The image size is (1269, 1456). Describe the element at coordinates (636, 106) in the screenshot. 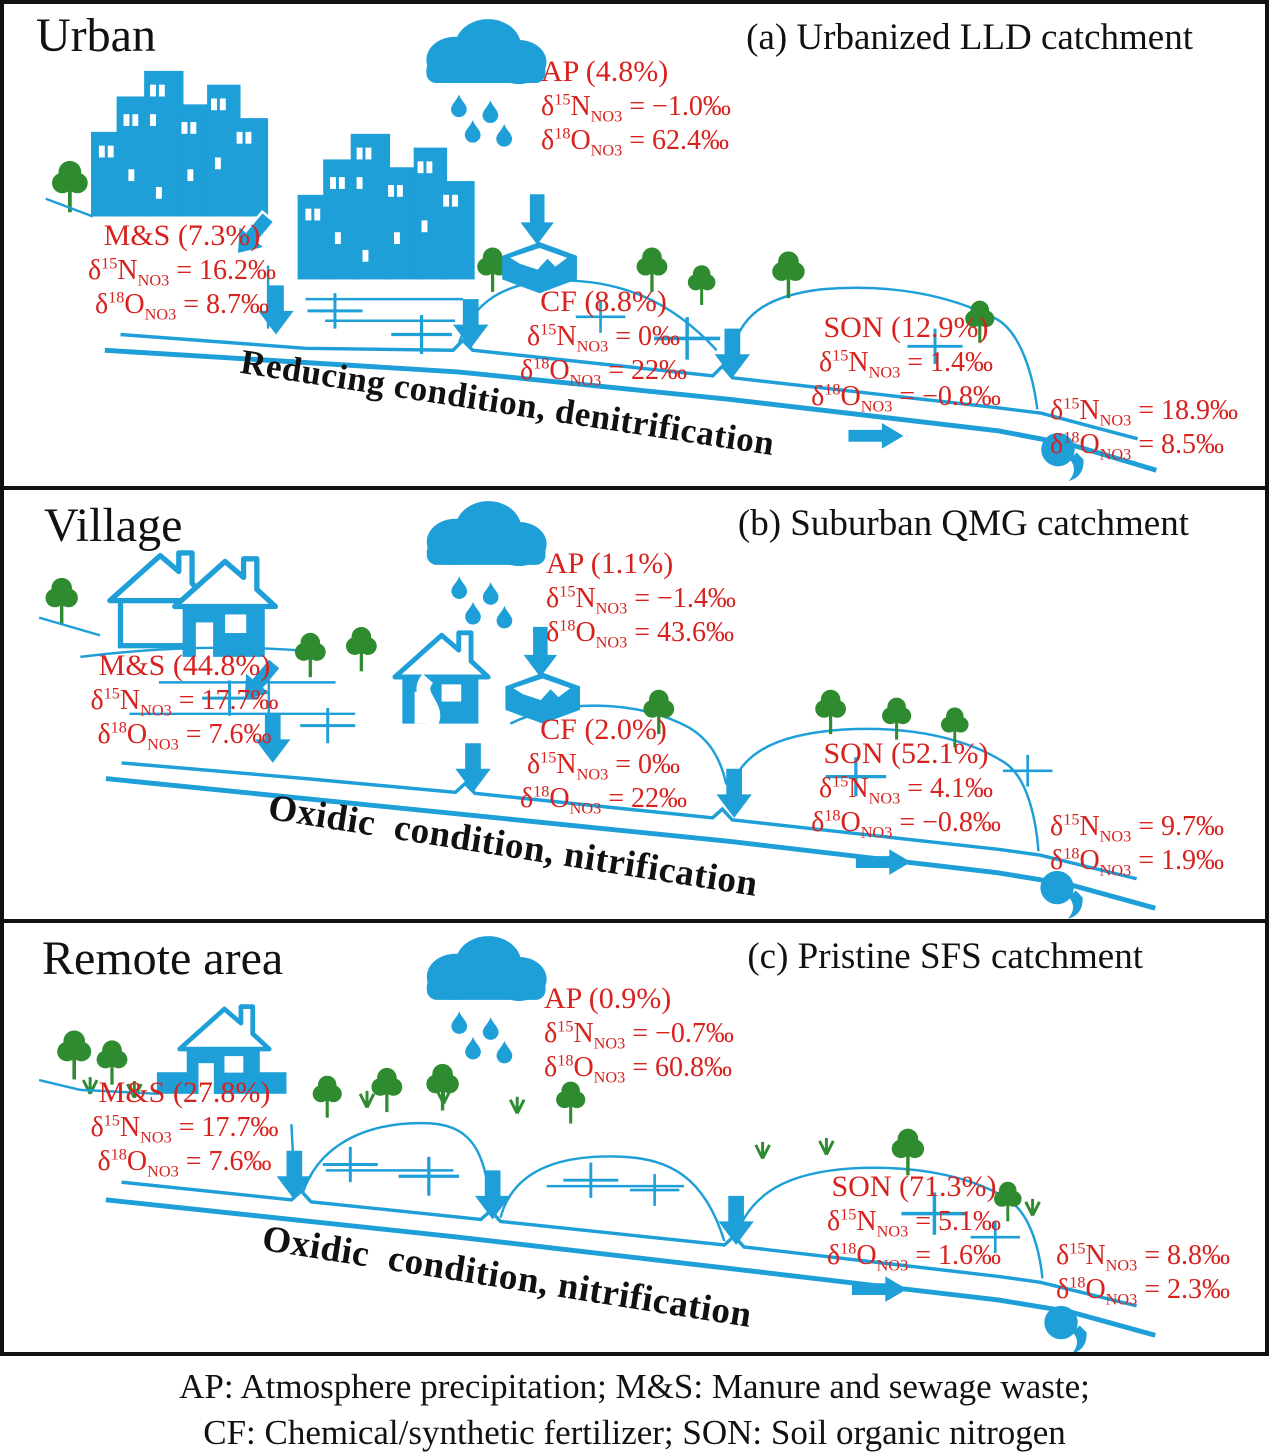

I see `ap-source-block: AP (4.8%) δ15NNO3 = −1.0‰ δ18ONO3 = 62.4‰` at that location.